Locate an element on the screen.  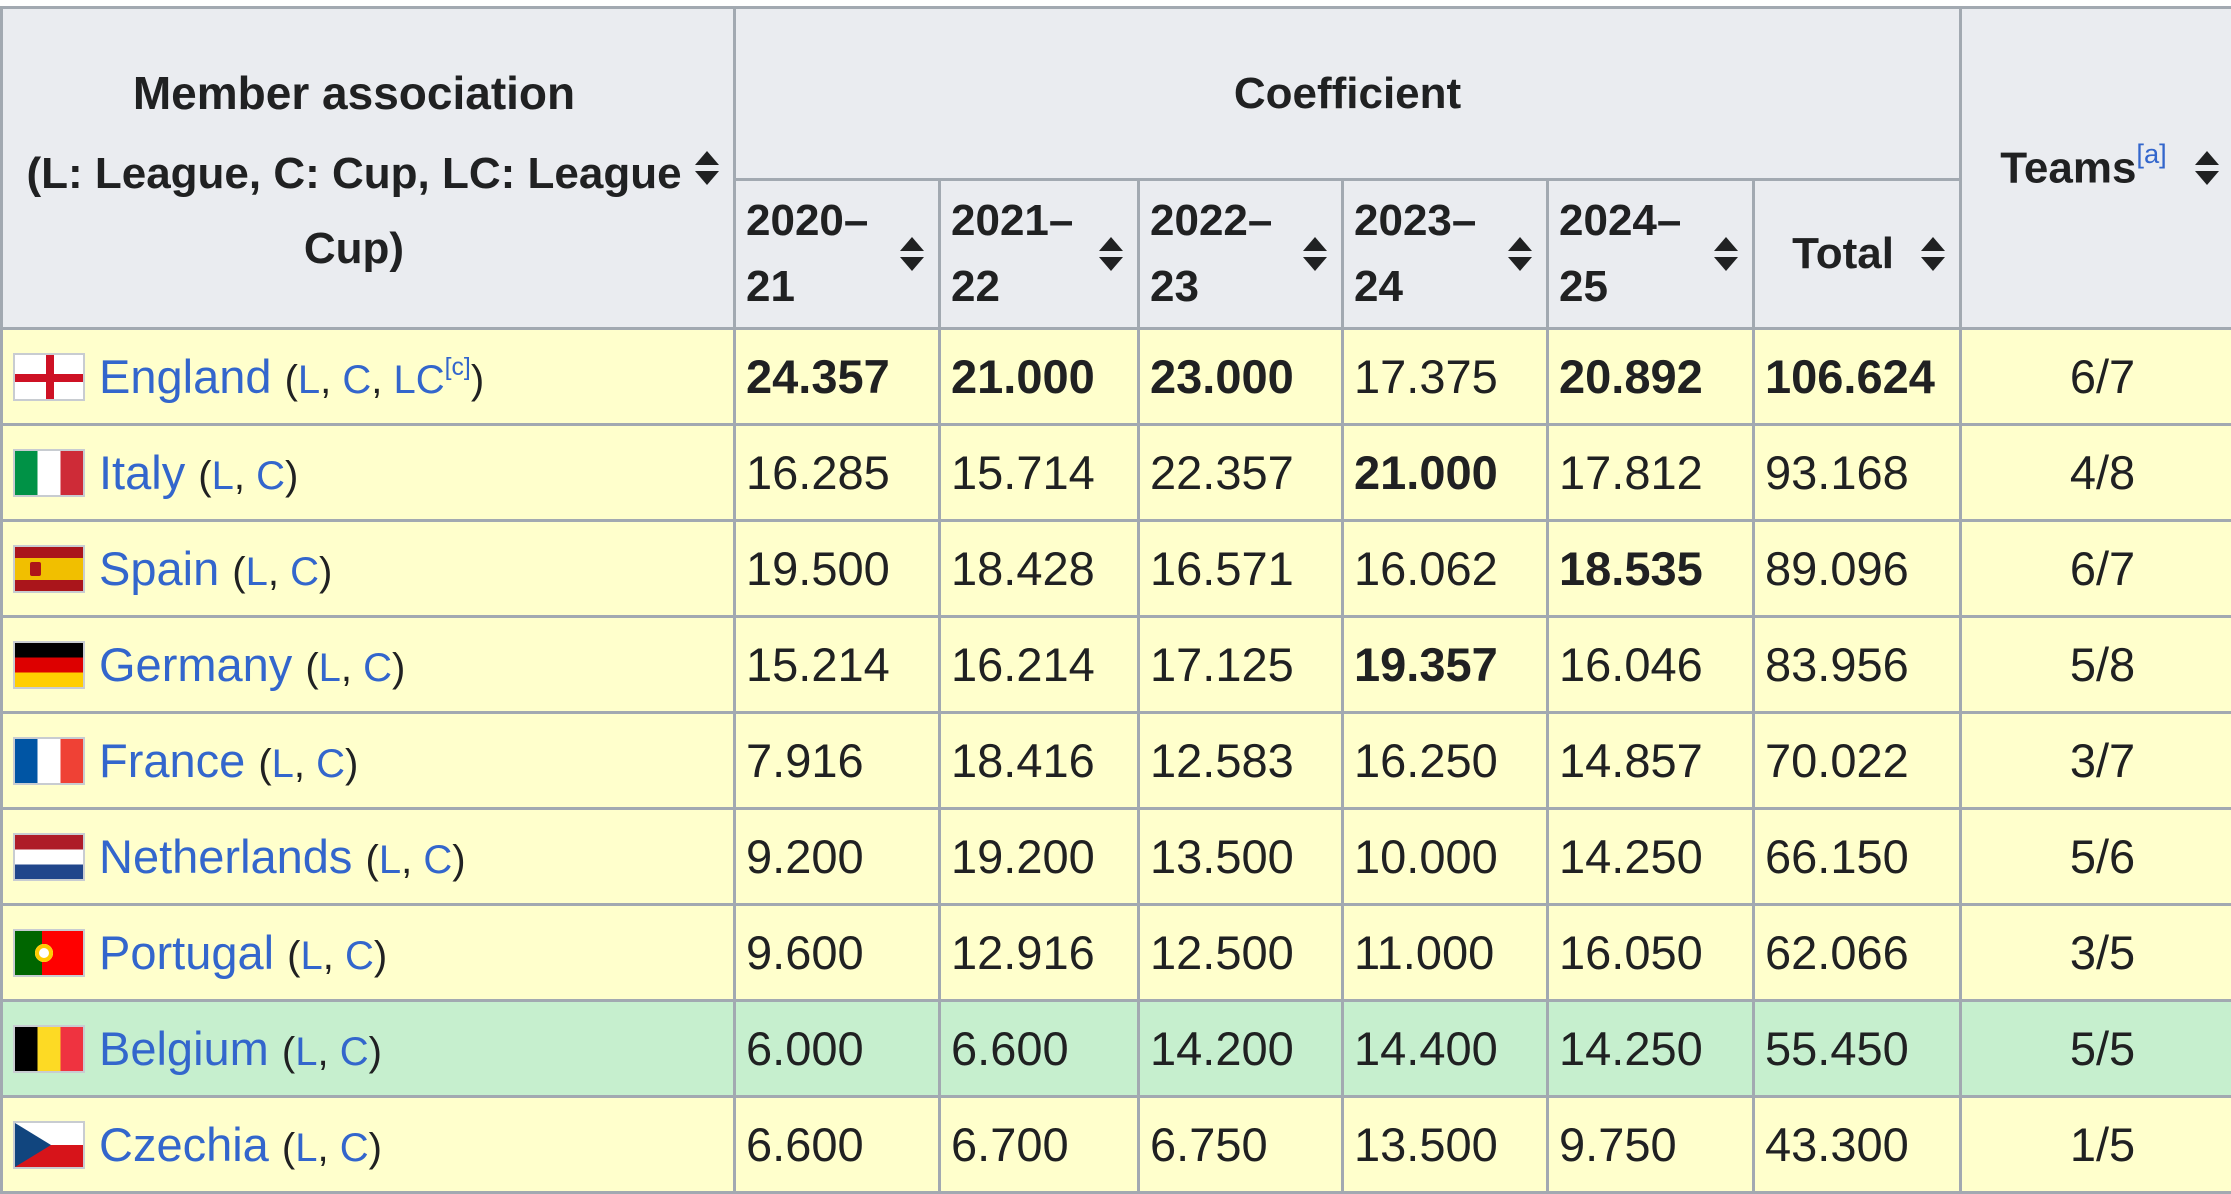
teams-value: 3/7 is located at coordinates (2096, 761).